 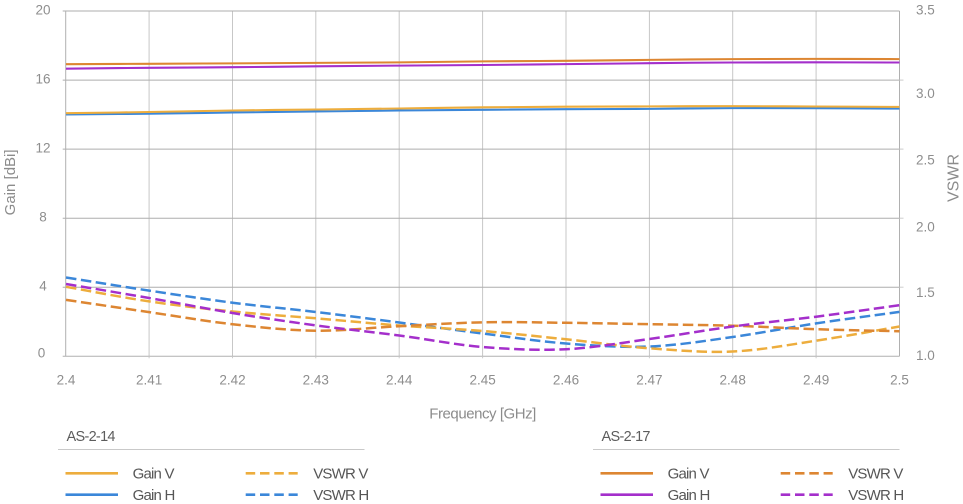 What do you see at coordinates (482, 414) in the screenshot?
I see `svg-text: Frequency [GHz]` at bounding box center [482, 414].